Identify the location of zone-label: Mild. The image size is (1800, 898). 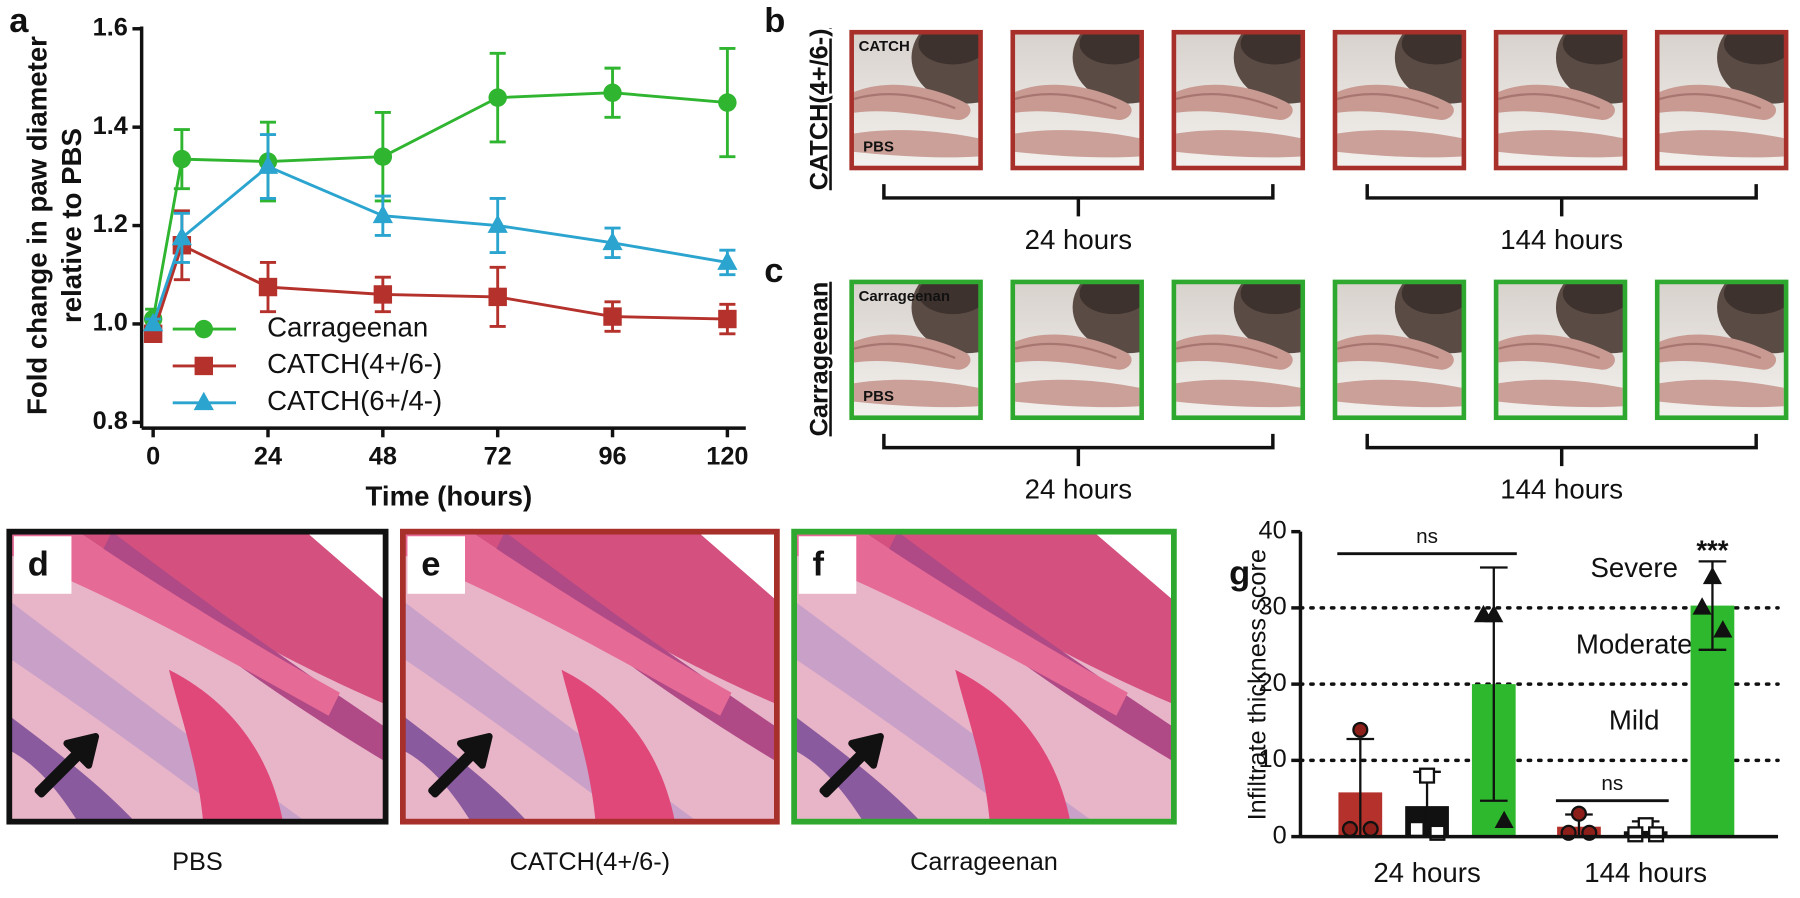
(1634, 720).